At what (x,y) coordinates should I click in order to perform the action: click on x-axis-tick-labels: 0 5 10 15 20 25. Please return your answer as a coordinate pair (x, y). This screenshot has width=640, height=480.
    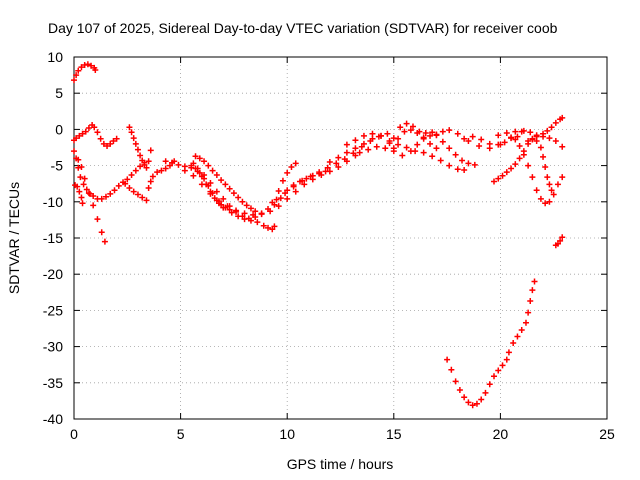
    Looking at the image, I should click on (342, 434).